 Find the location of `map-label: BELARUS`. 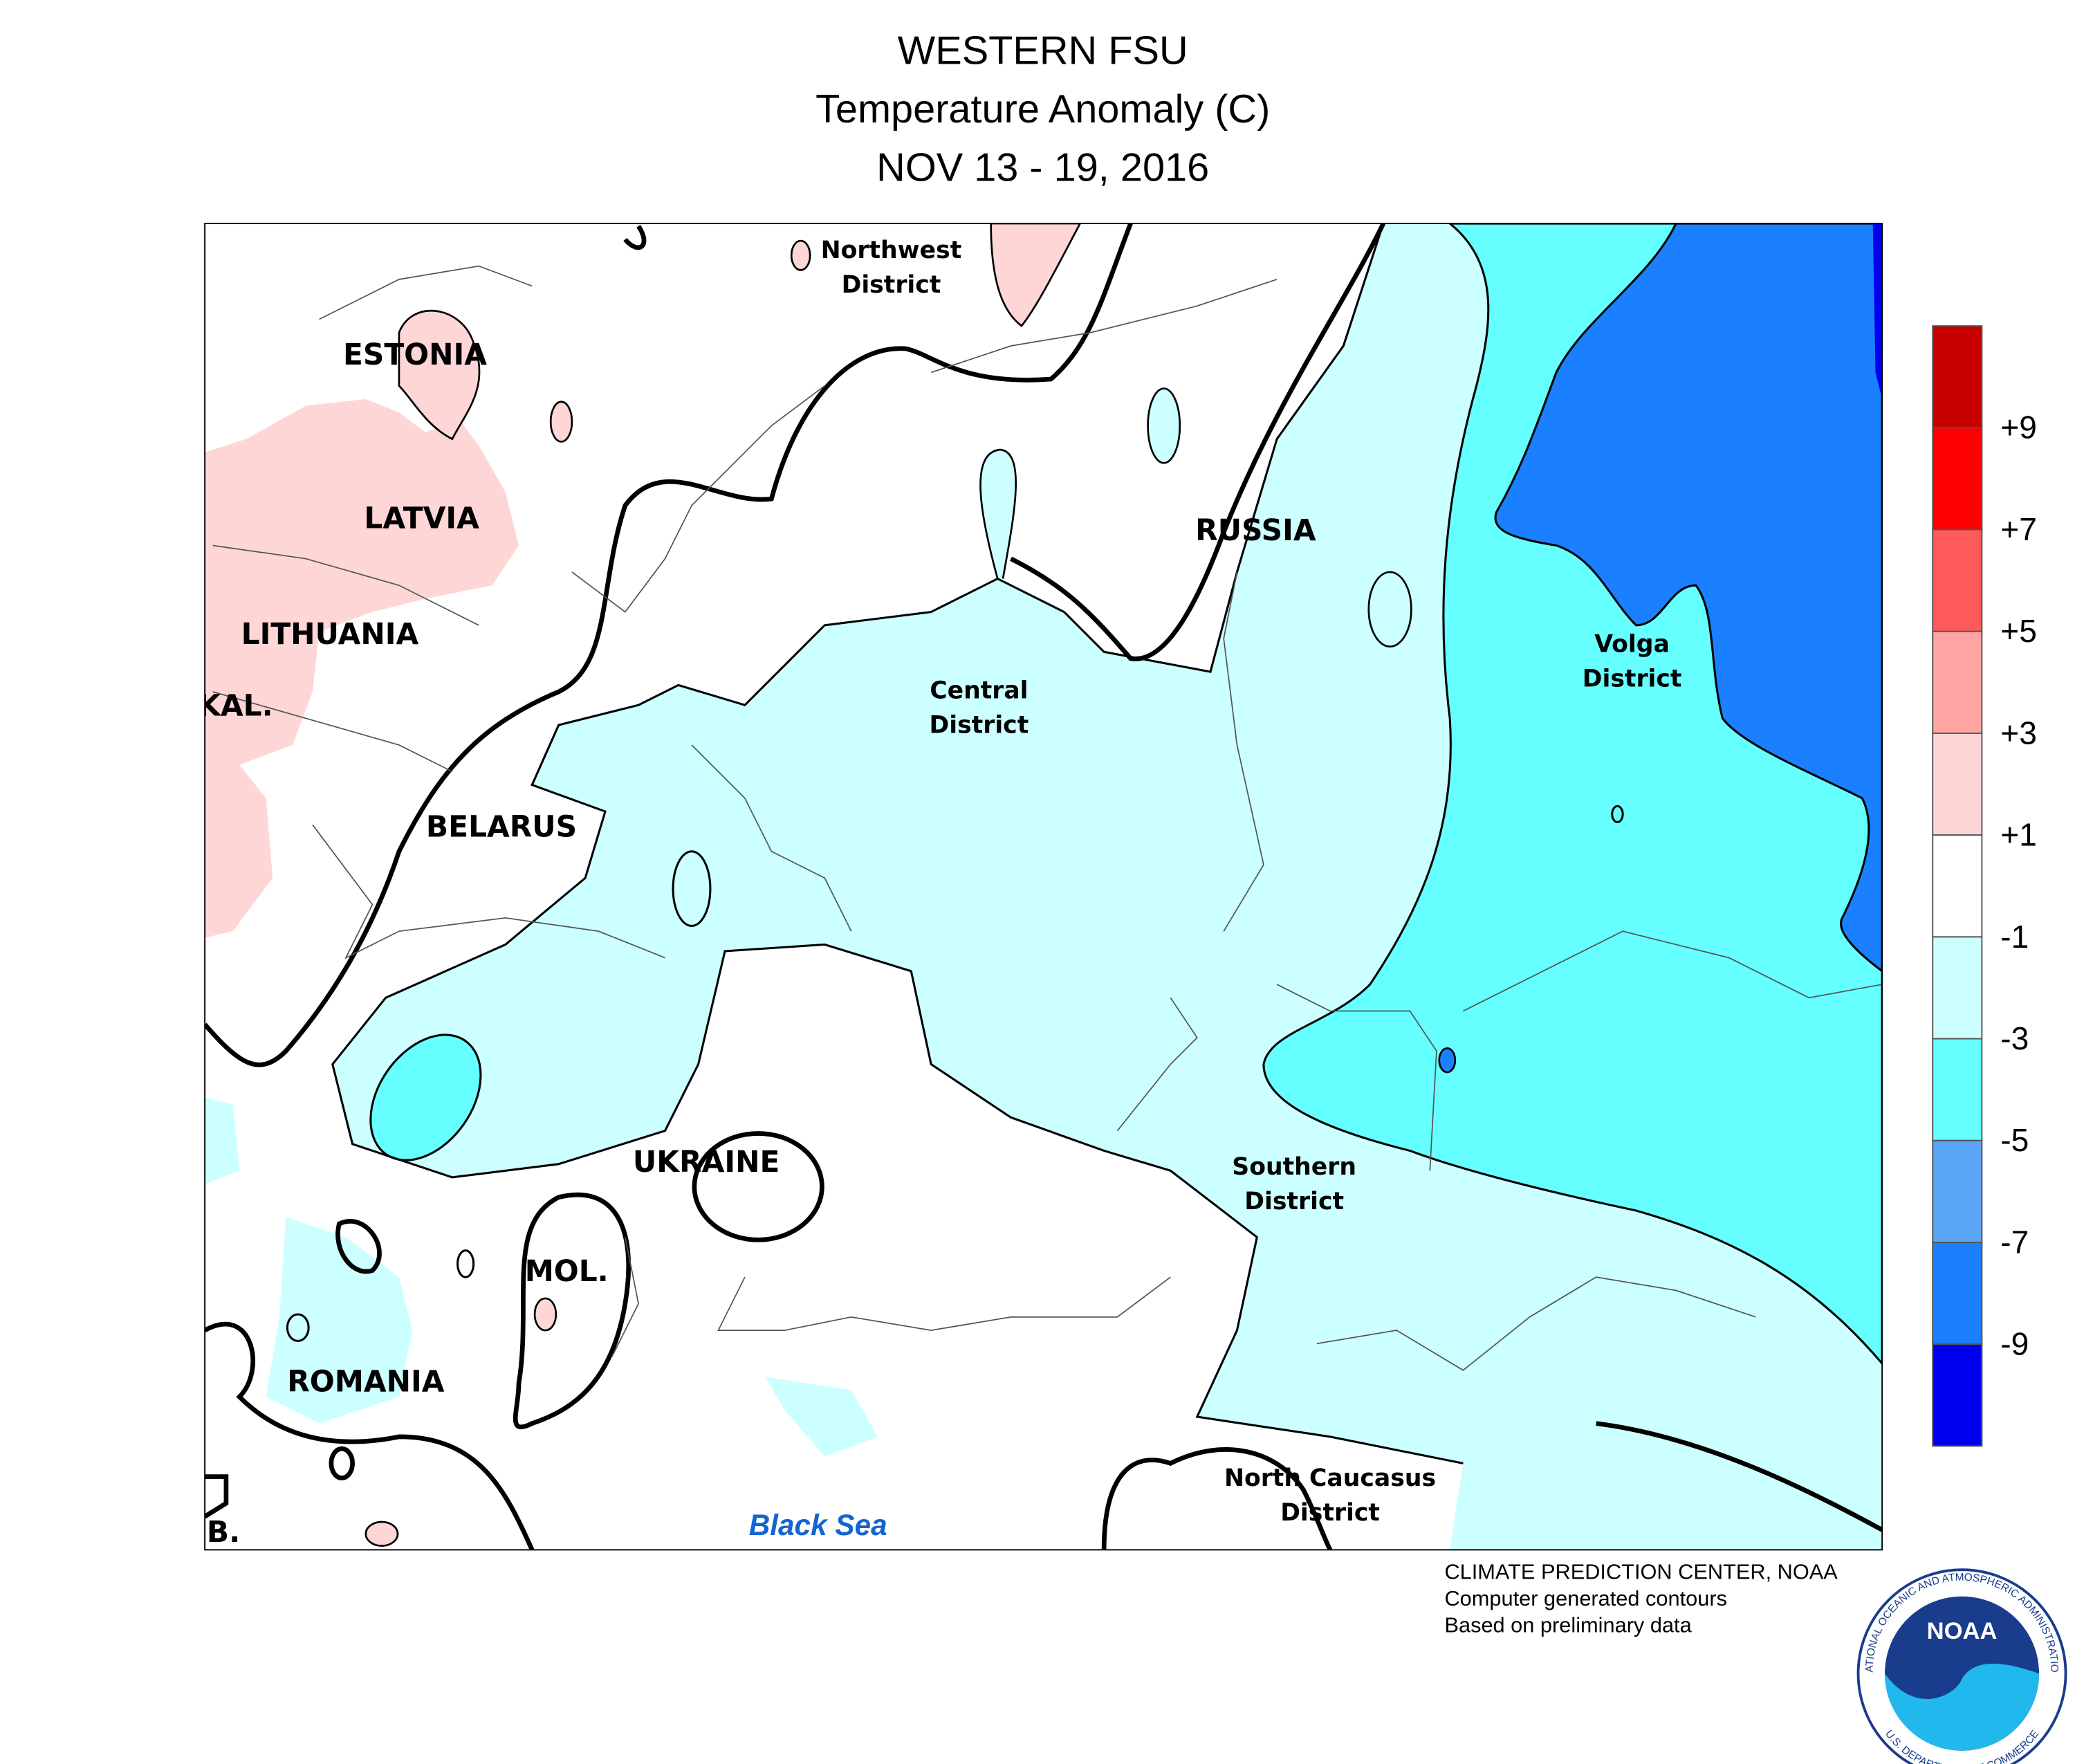

map-label: BELARUS is located at coordinates (501, 827).